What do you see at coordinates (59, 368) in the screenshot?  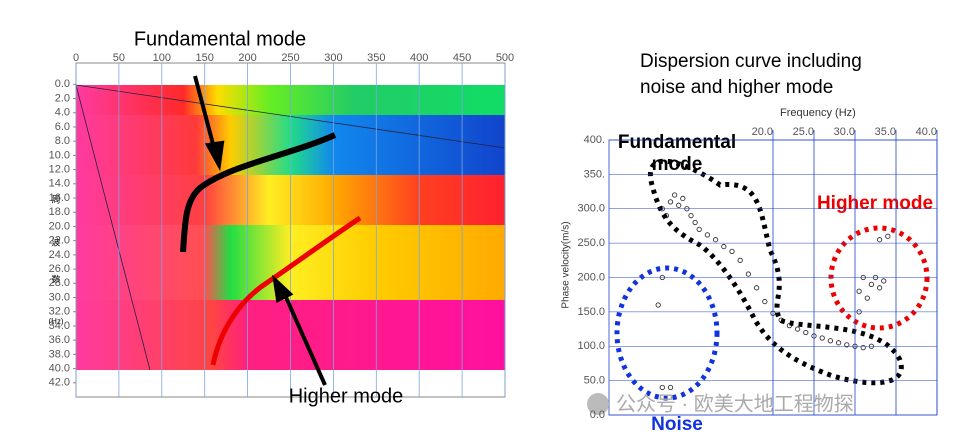 I see `y-tick-label: 40.0` at bounding box center [59, 368].